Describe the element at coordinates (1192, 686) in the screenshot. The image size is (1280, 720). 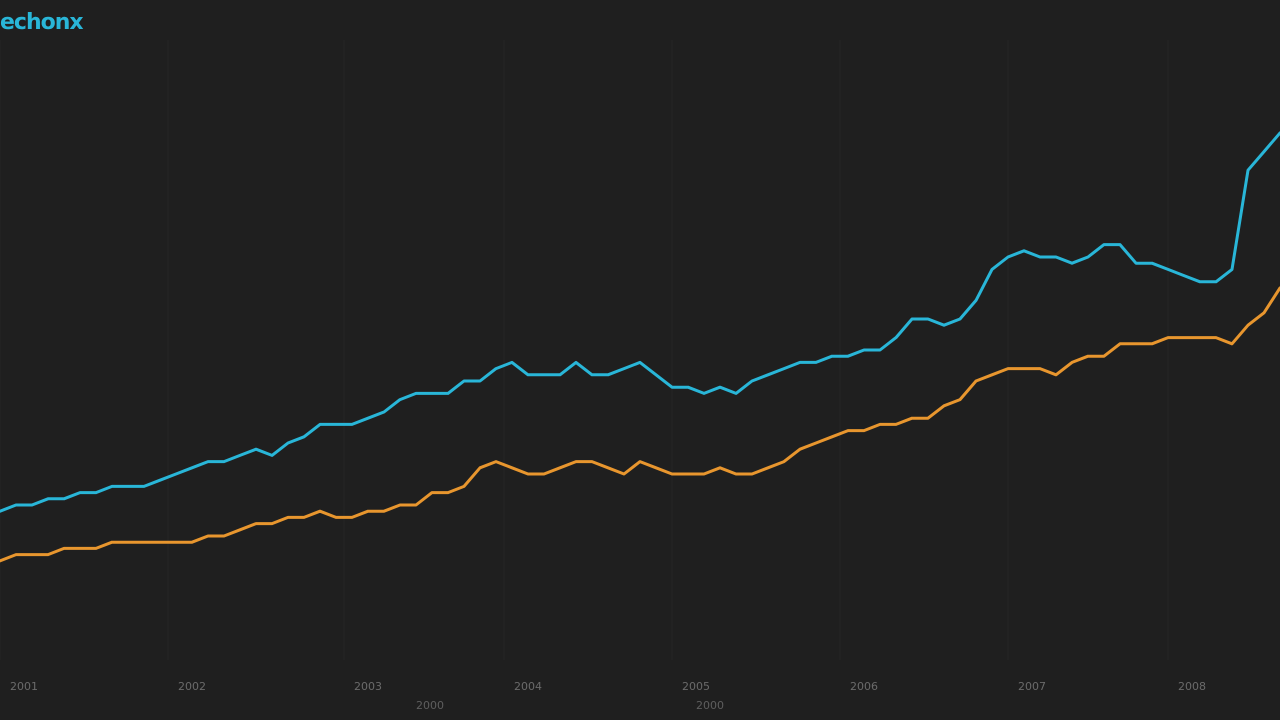
I see `x-tick-label: 2008` at that location.